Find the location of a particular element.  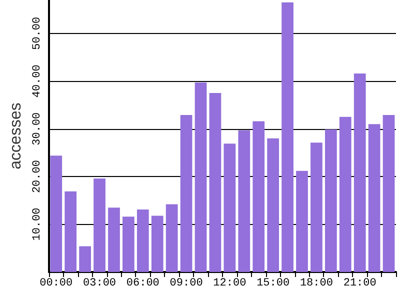

x-tick-label: 06:00 is located at coordinates (143, 284).